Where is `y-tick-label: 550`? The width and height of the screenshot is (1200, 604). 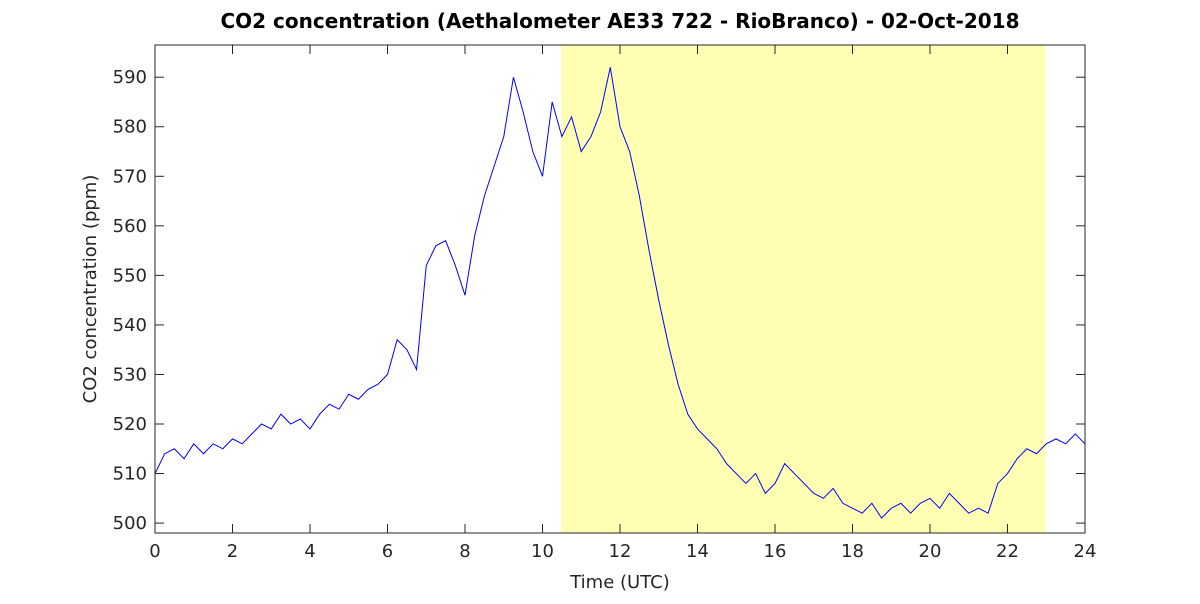 y-tick-label: 550 is located at coordinates (130, 275).